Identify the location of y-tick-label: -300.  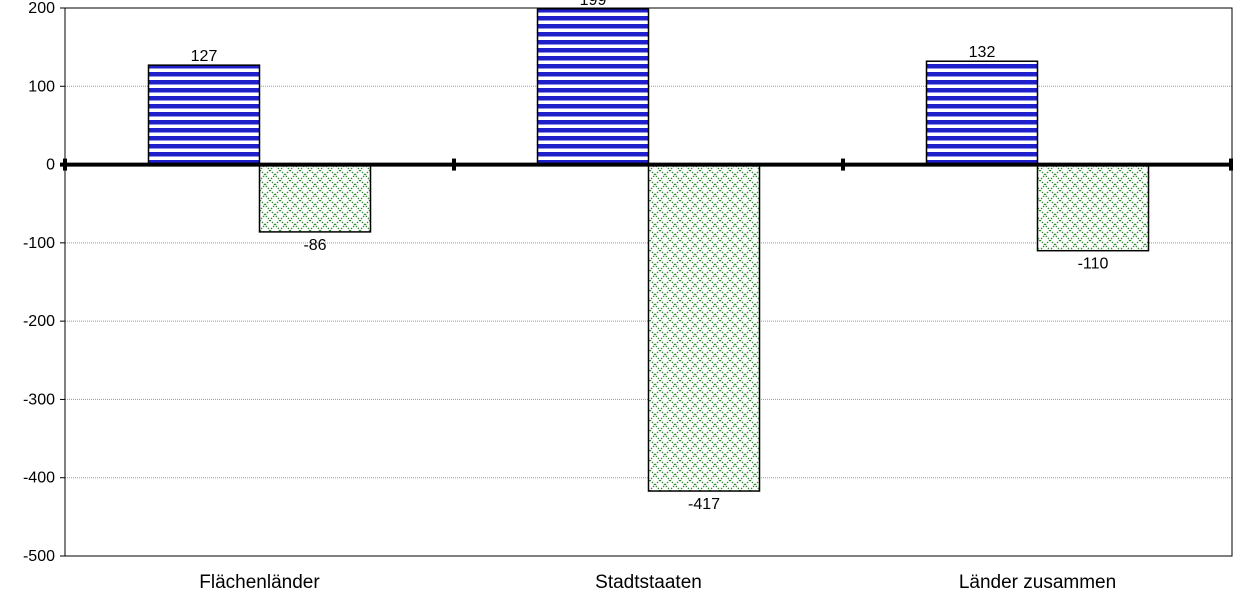
(39, 399).